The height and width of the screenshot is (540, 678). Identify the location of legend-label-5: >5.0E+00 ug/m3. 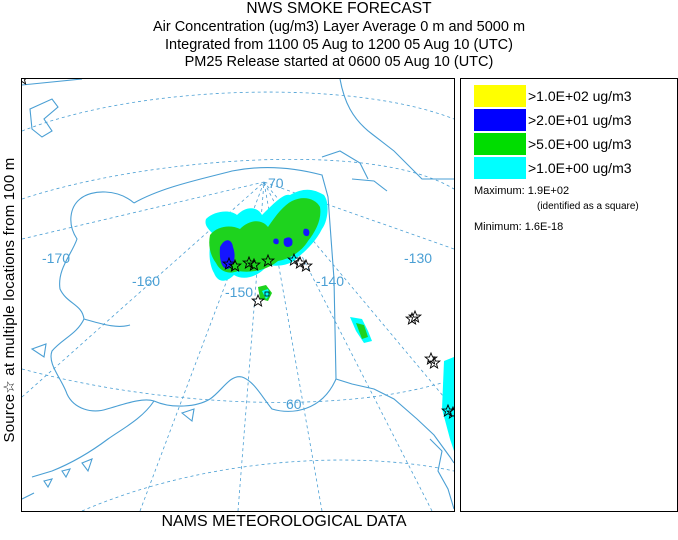
(580, 144).